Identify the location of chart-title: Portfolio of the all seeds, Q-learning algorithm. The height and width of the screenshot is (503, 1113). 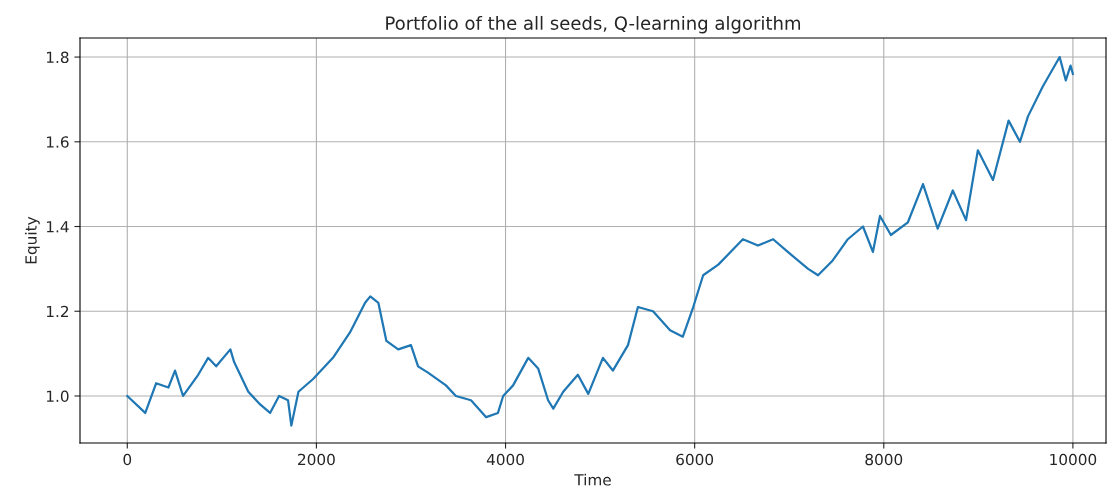
(593, 24).